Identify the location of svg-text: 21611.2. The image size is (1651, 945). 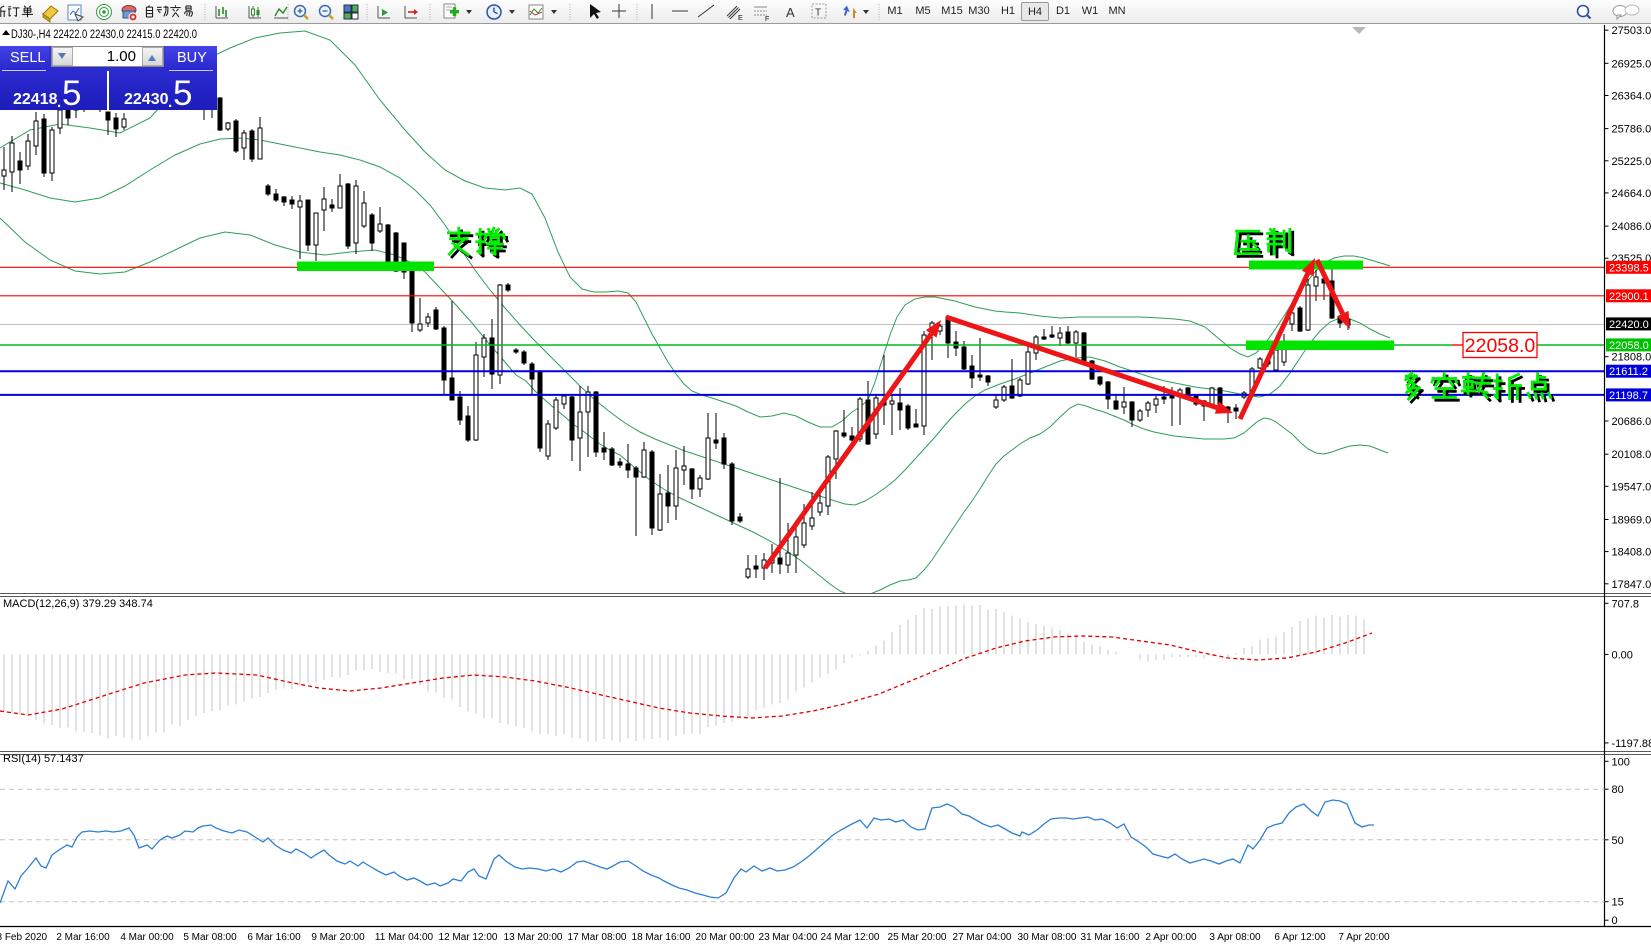
(1628, 372).